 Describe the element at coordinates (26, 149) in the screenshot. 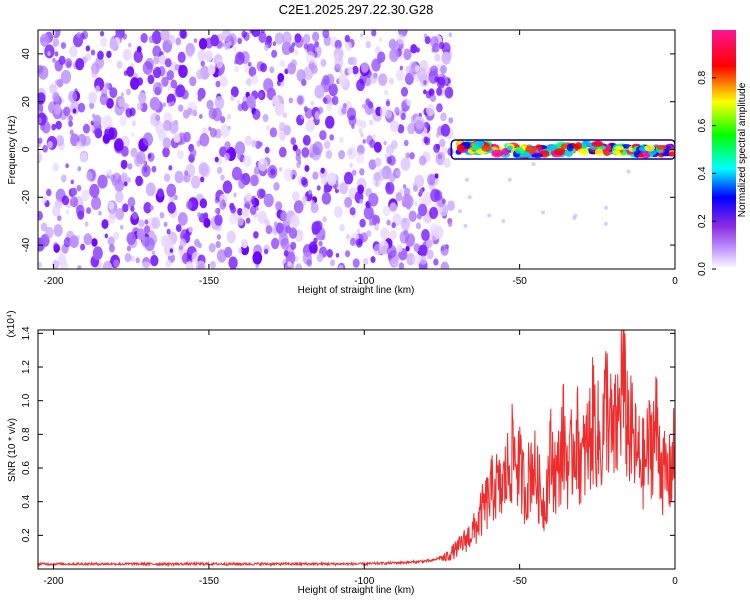

I see `spectrogram-ytick-label: 0` at that location.